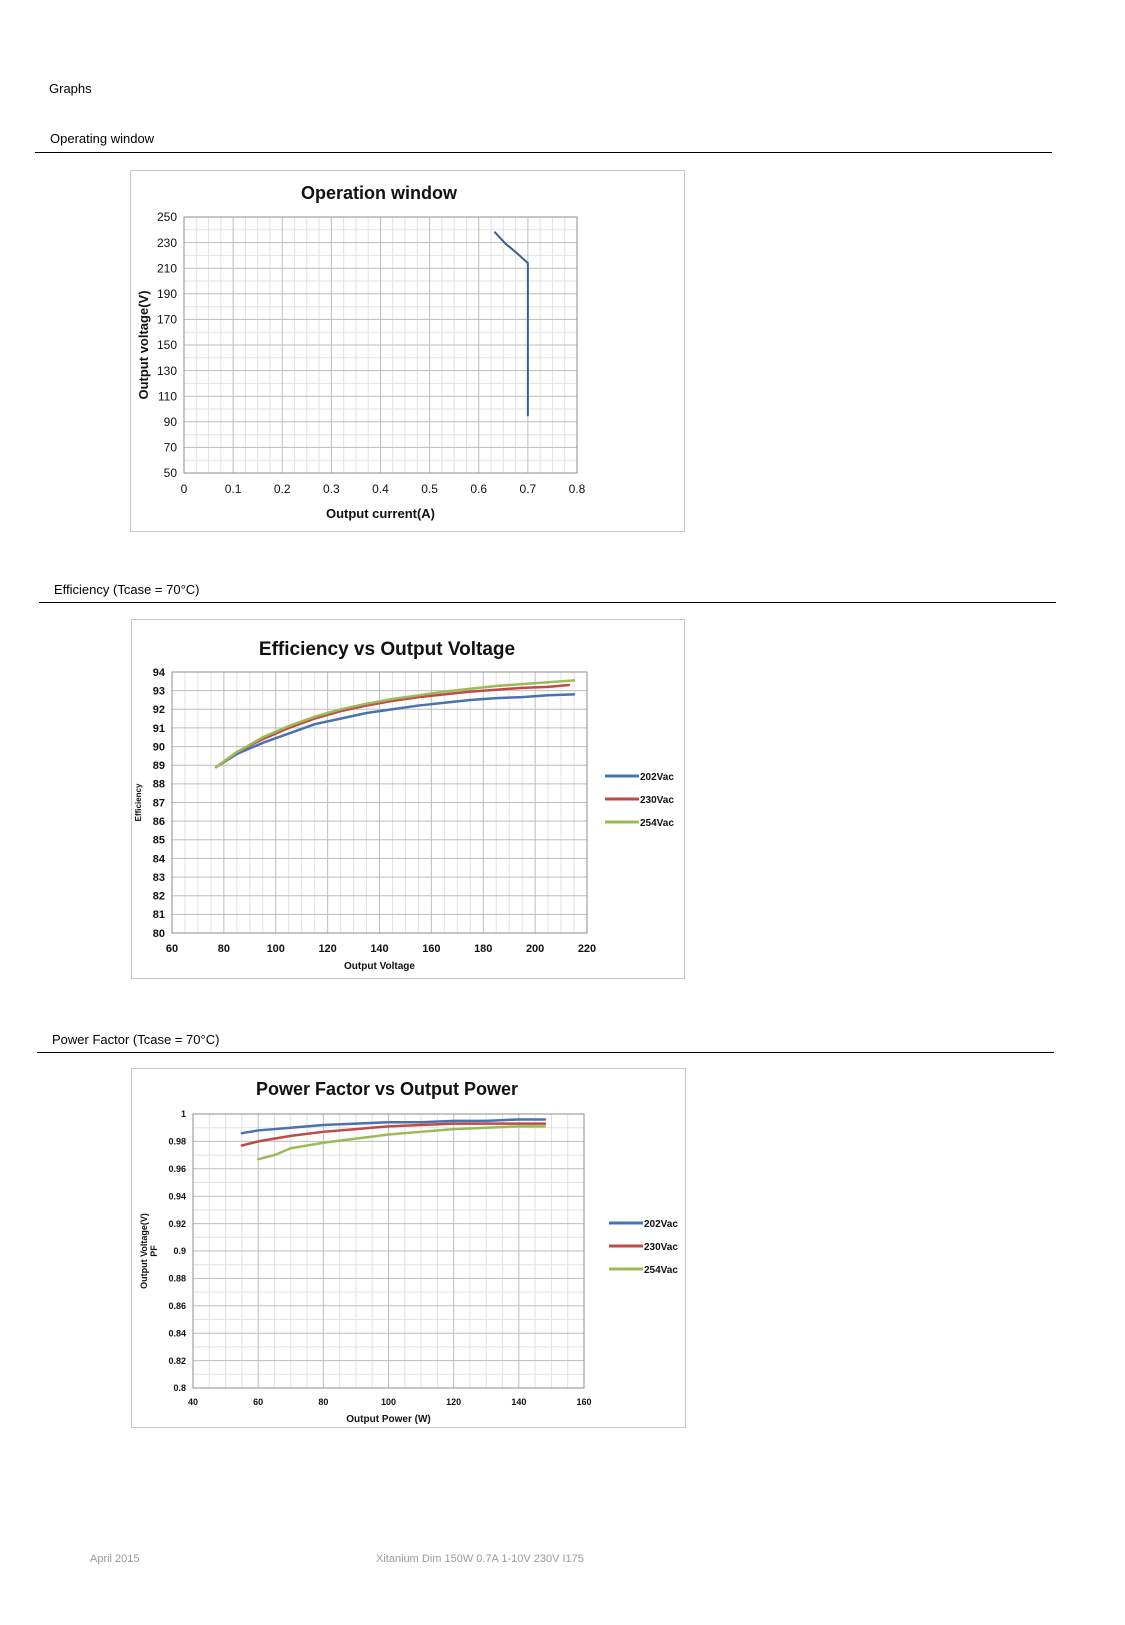 The width and height of the screenshot is (1125, 1625). I want to click on section-title-operating-window: Operating window, so click(102, 138).